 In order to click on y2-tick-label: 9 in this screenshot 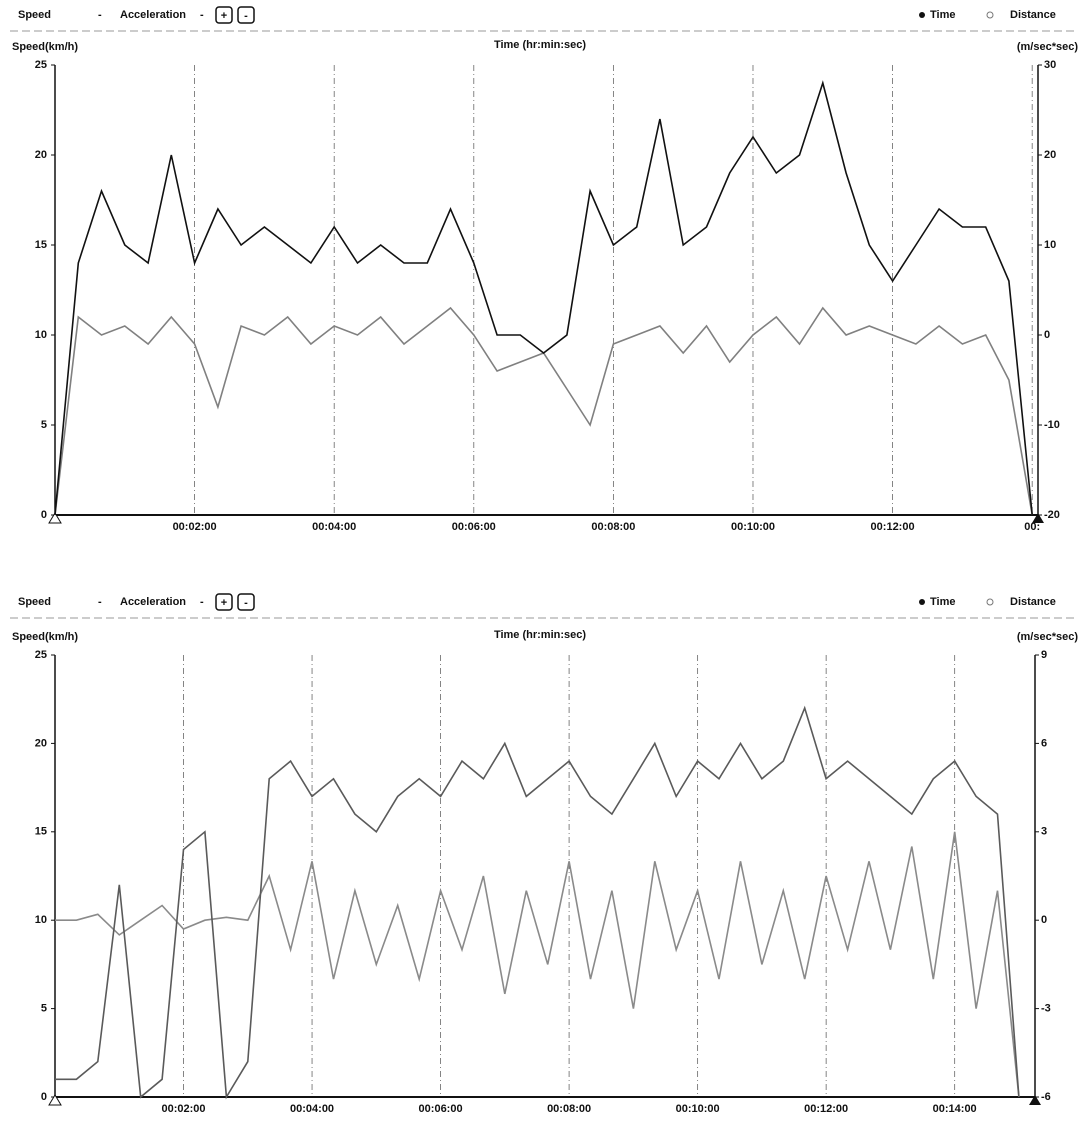, I will do `click(1044, 655)`.